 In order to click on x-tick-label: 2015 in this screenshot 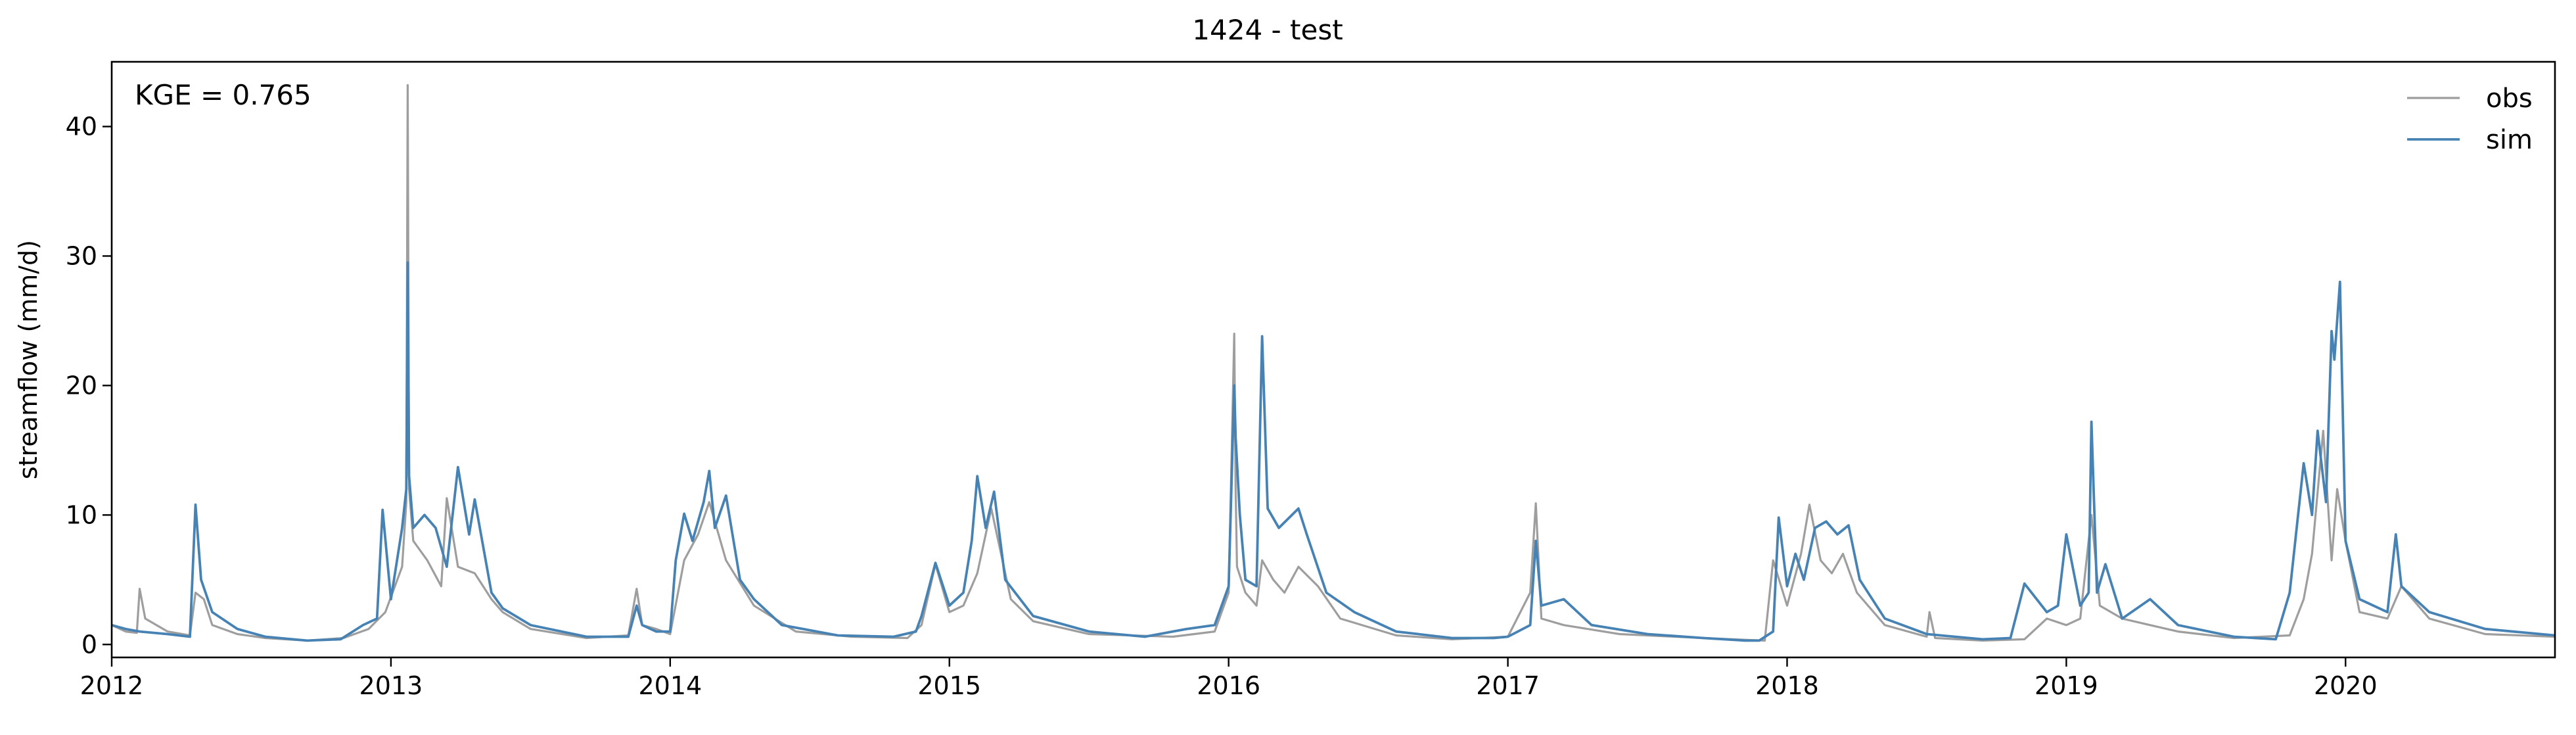, I will do `click(949, 685)`.